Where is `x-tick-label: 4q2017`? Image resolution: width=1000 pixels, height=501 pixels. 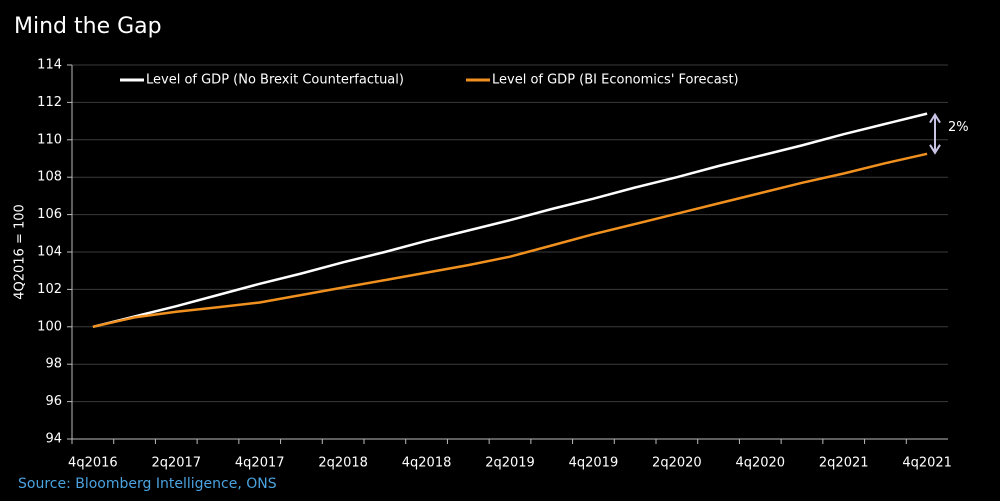 x-tick-label: 4q2017 is located at coordinates (260, 463).